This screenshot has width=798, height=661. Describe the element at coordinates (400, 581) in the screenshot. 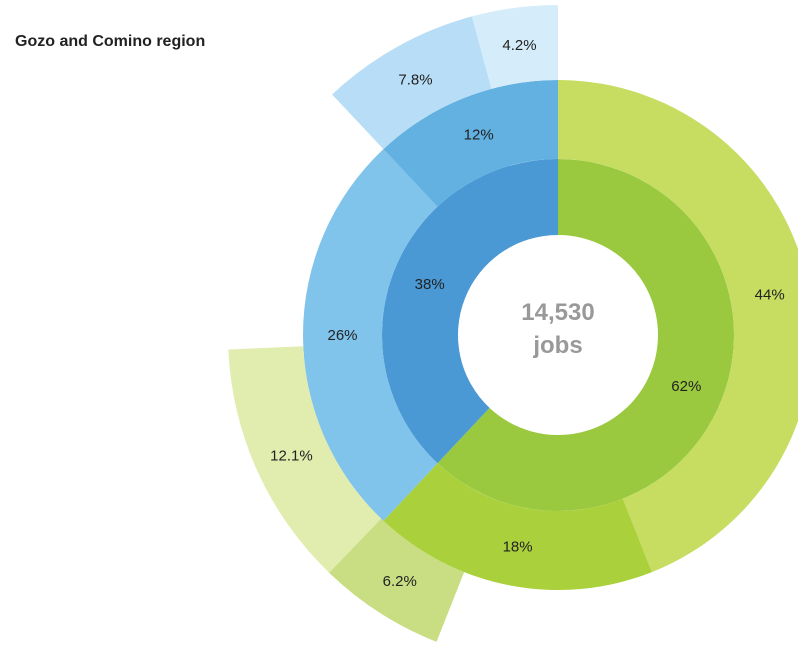

I see `outer-segment-0-label: 6.2%` at that location.